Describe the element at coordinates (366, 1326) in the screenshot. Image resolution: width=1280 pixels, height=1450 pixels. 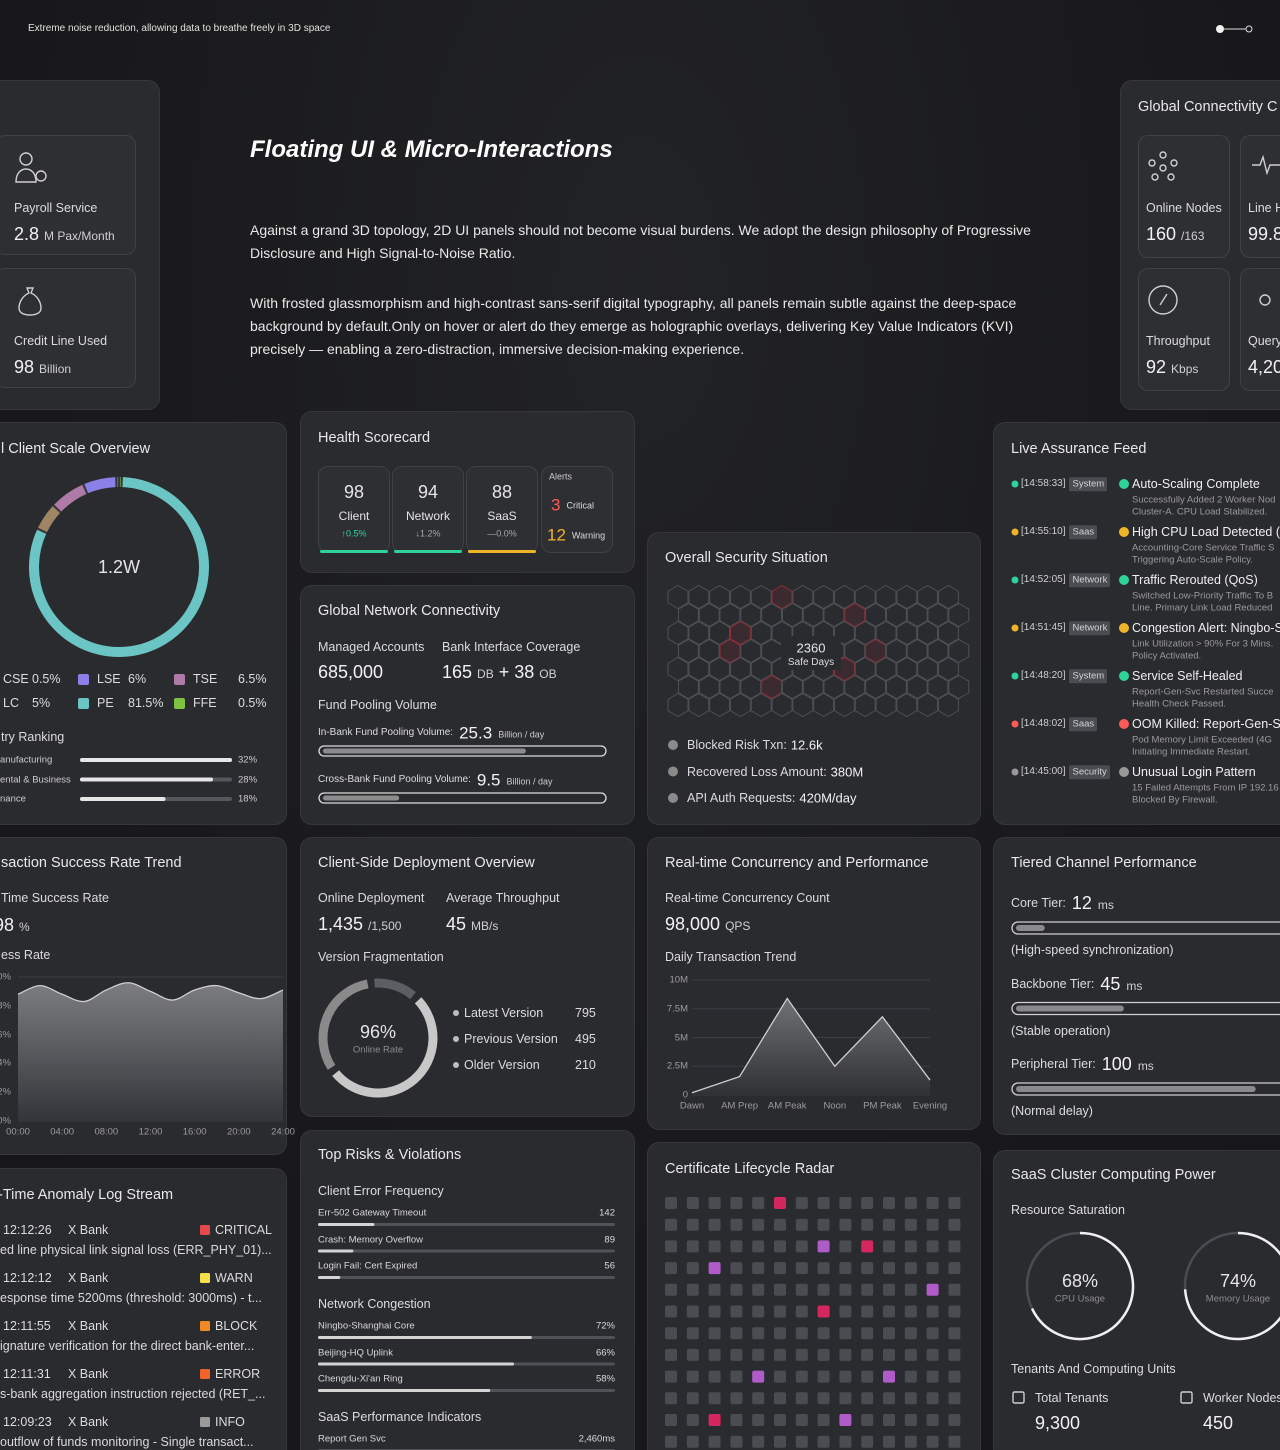
I see `label: Ningbo-Shanghai Core` at that location.